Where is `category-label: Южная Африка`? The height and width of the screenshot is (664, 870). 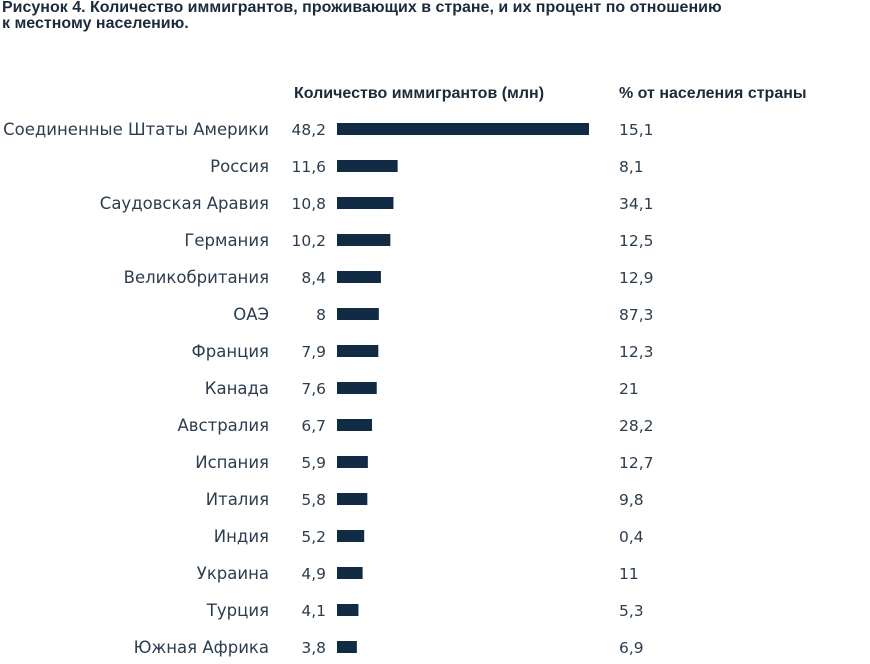 category-label: Южная Африка is located at coordinates (201, 647).